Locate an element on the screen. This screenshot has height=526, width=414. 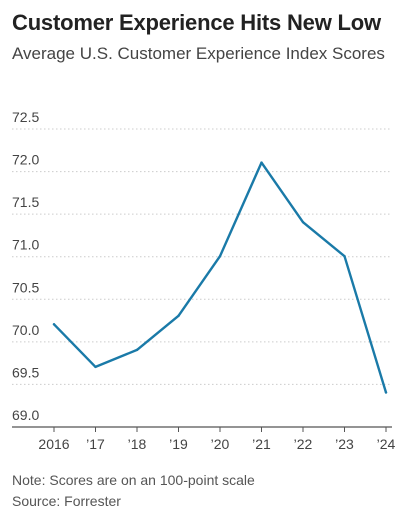
scale-note: Note: Scores are on an 100-point scale is located at coordinates (133, 480).